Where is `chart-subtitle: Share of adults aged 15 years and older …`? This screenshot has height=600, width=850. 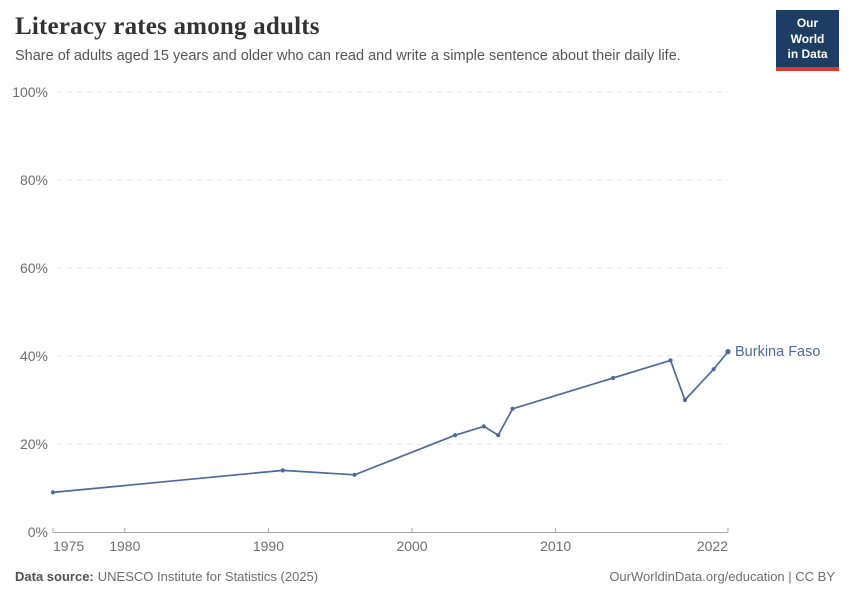 chart-subtitle: Share of adults aged 15 years and older … is located at coordinates (348, 56).